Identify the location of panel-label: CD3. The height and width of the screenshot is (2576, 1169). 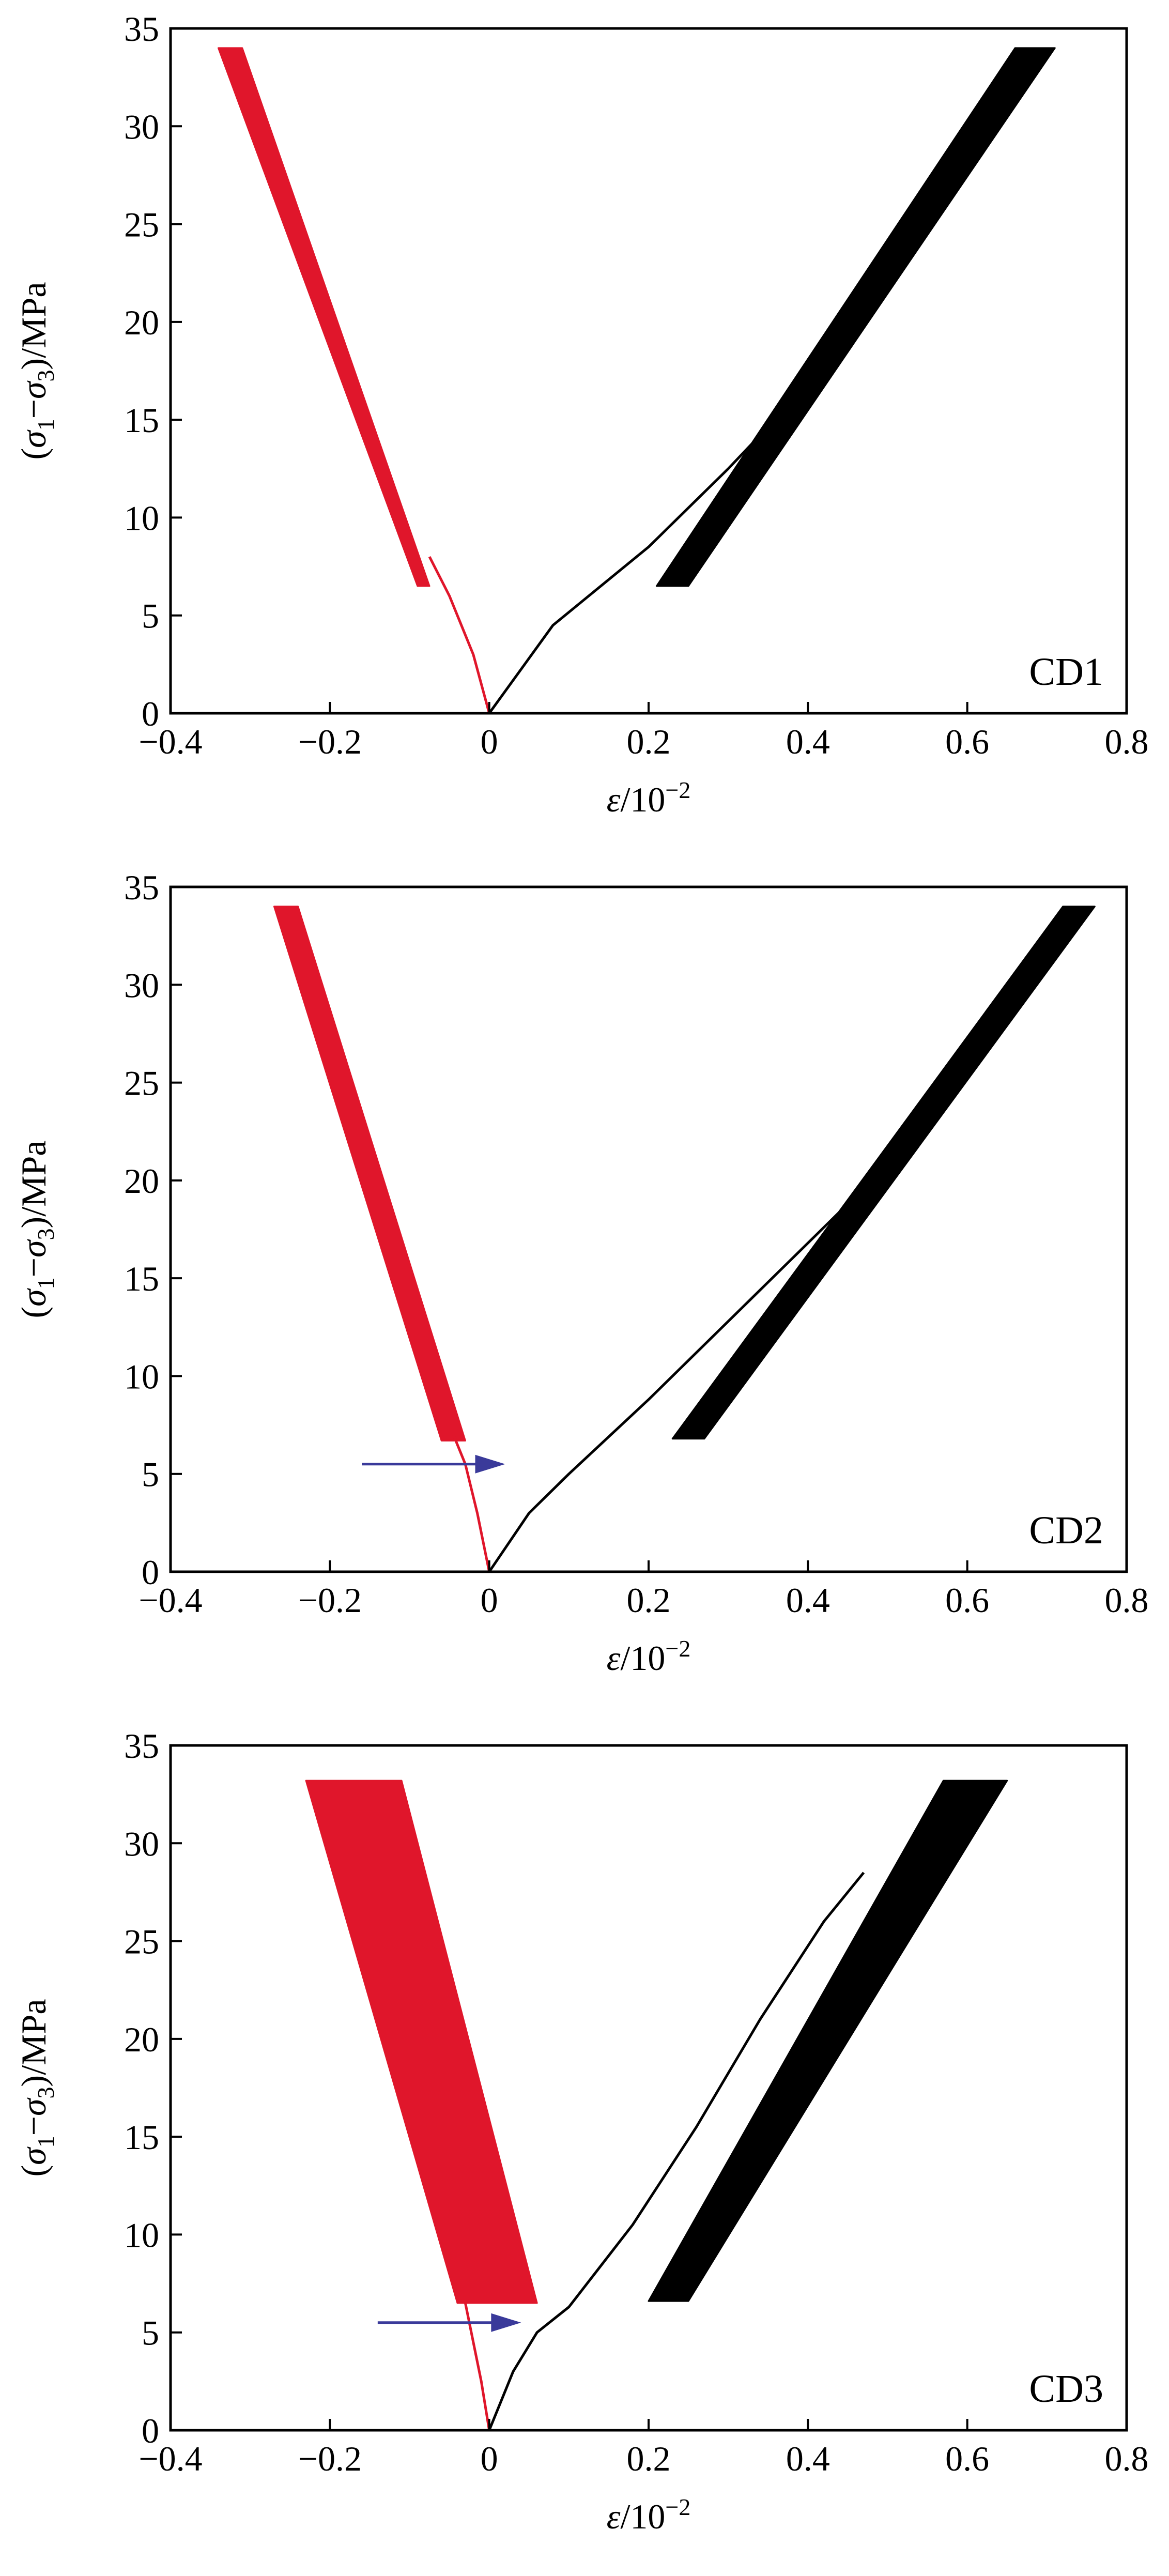
(1066, 2389).